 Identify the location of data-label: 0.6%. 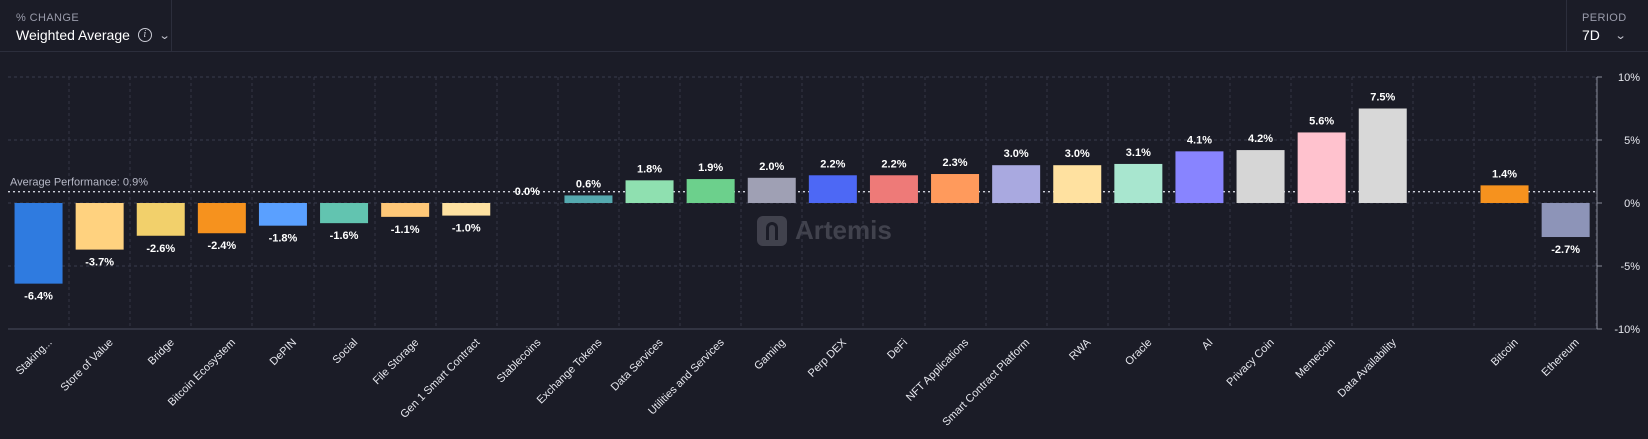
(588, 184).